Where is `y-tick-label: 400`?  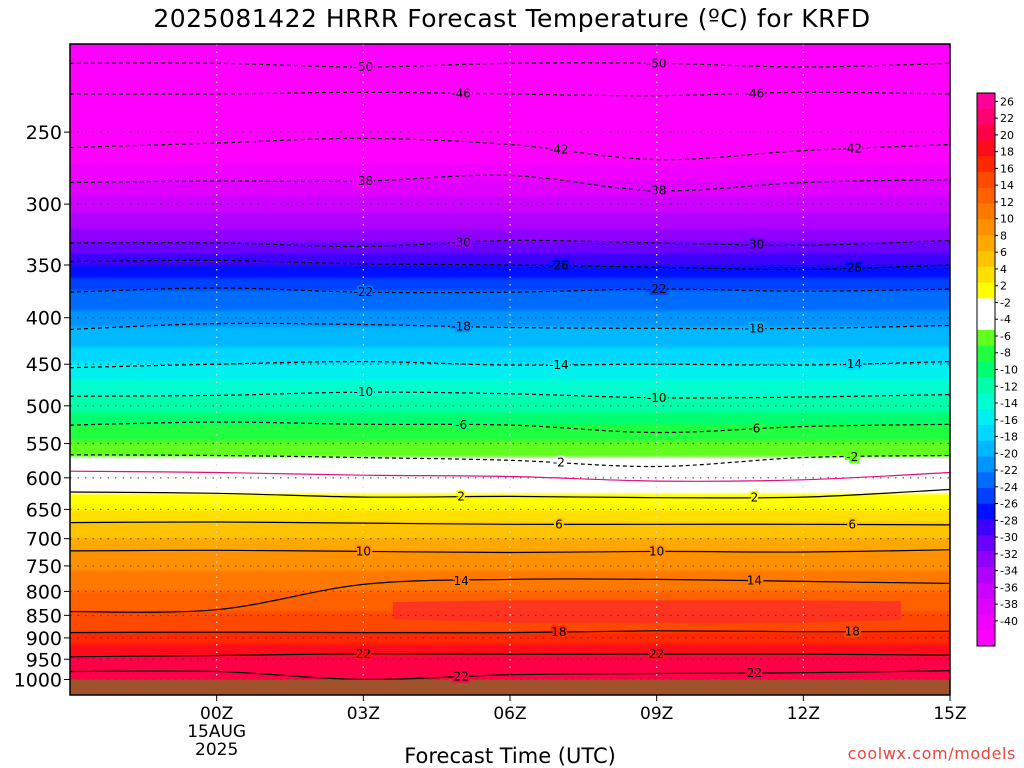 y-tick-label: 400 is located at coordinates (44, 319).